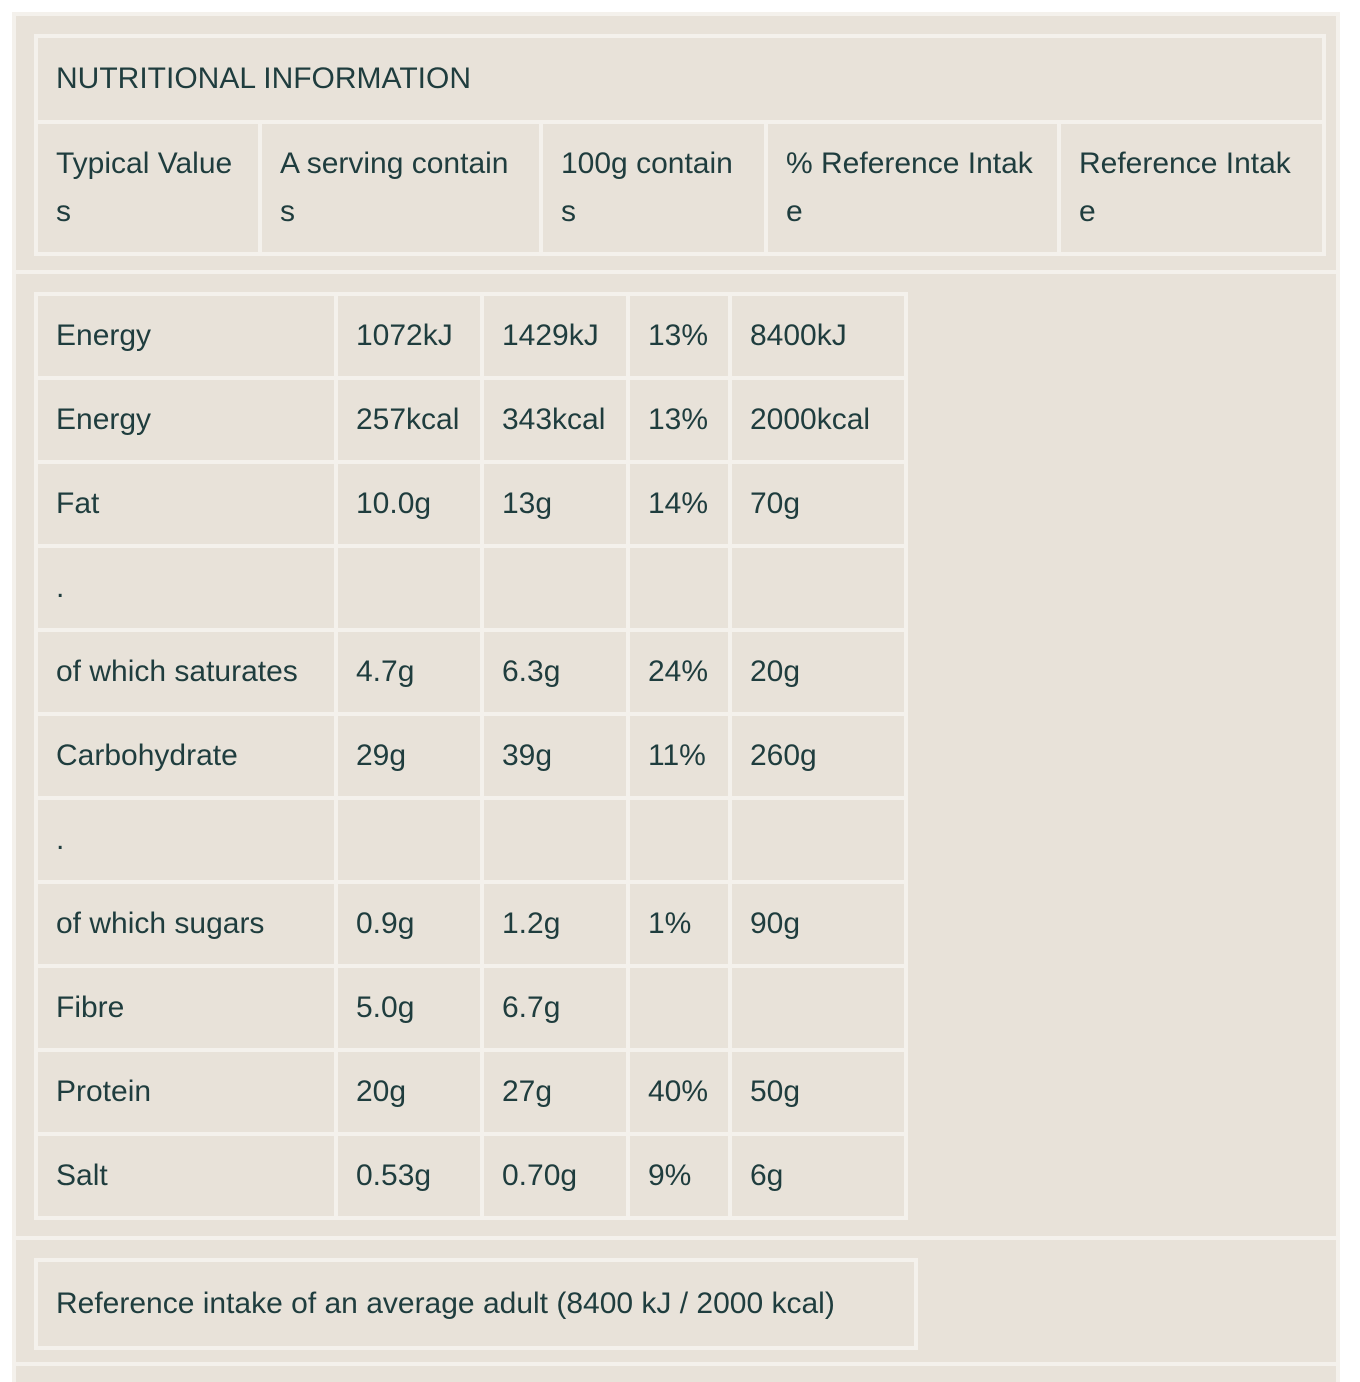 The width and height of the screenshot is (1360, 1382). What do you see at coordinates (409, 1092) in the screenshot?
I see `serving-value: 20g` at bounding box center [409, 1092].